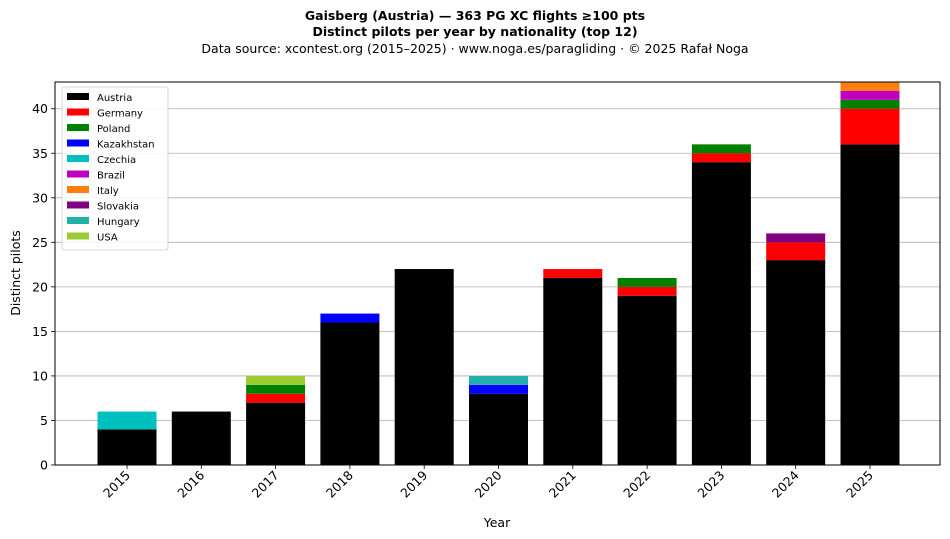 Image resolution: width=950 pixels, height=539 pixels. What do you see at coordinates (127, 420) in the screenshot?
I see `bar-segment-czechia-2015` at bounding box center [127, 420].